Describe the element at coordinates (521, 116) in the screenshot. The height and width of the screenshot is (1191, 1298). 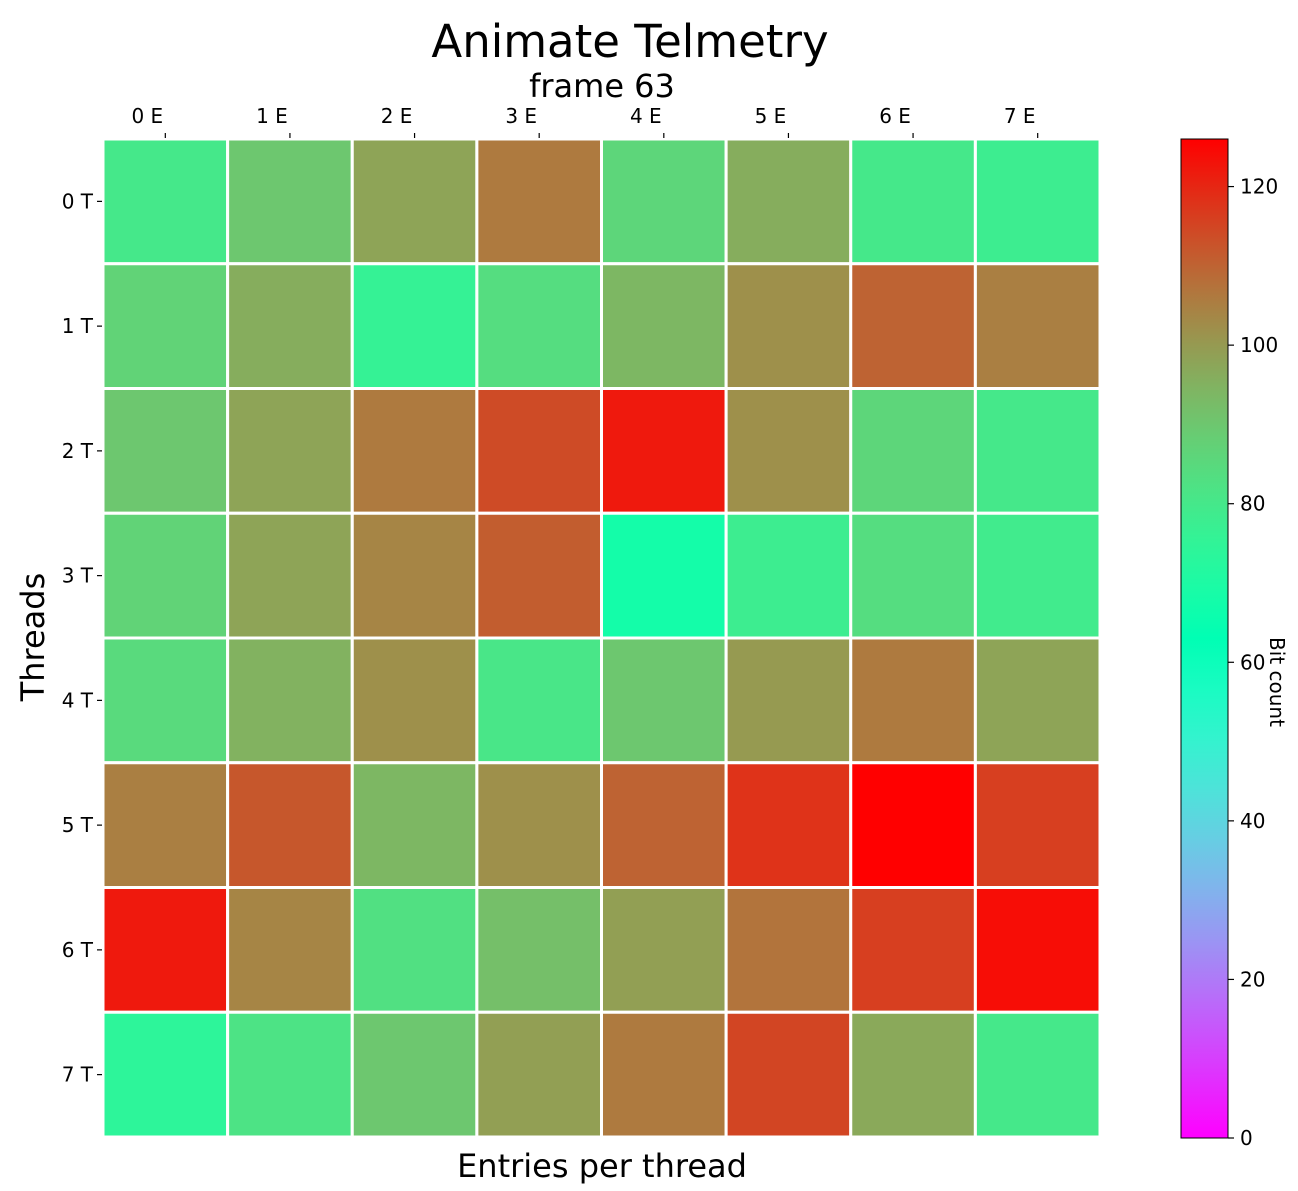
I see `x-tick-label: 3 E` at that location.